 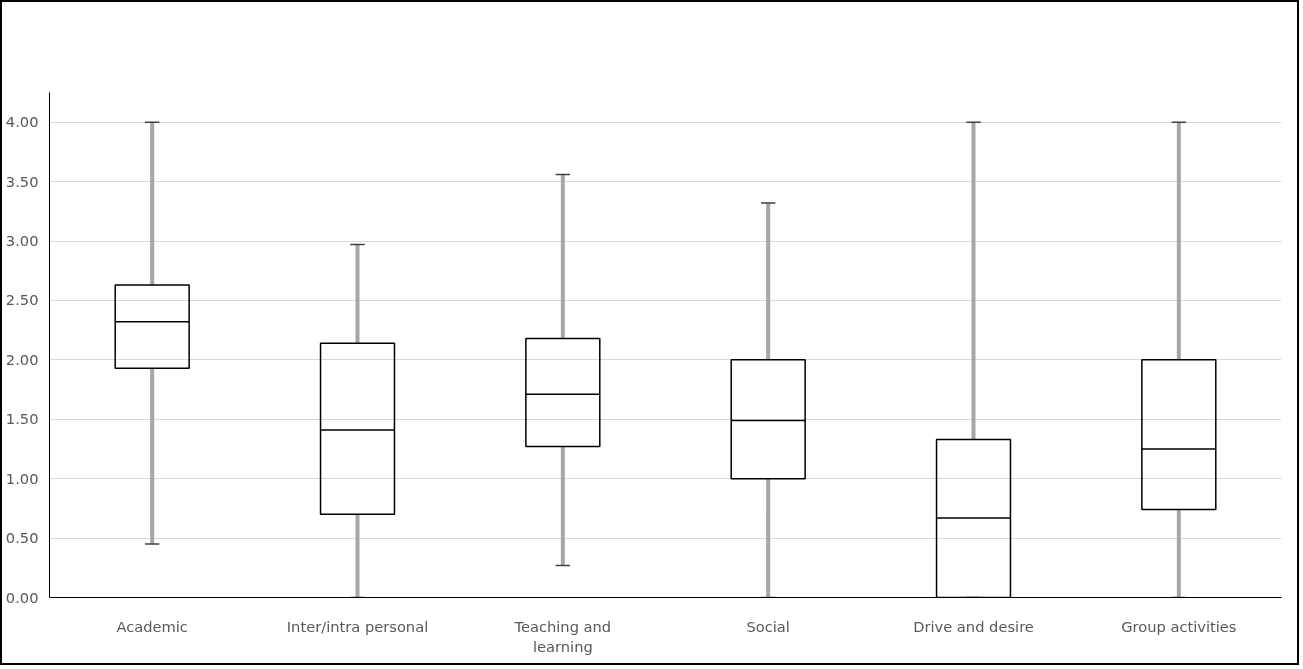 I want to click on y-tick-label: 2.50, so click(x=22, y=300).